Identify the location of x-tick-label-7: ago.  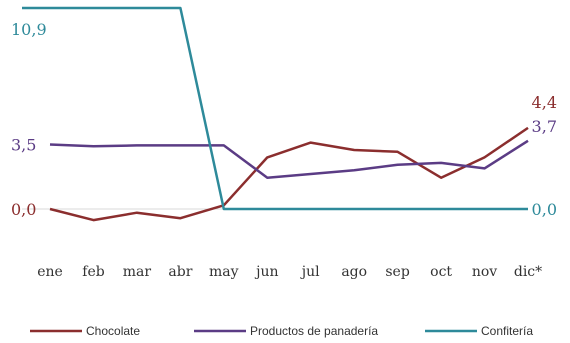
(354, 272).